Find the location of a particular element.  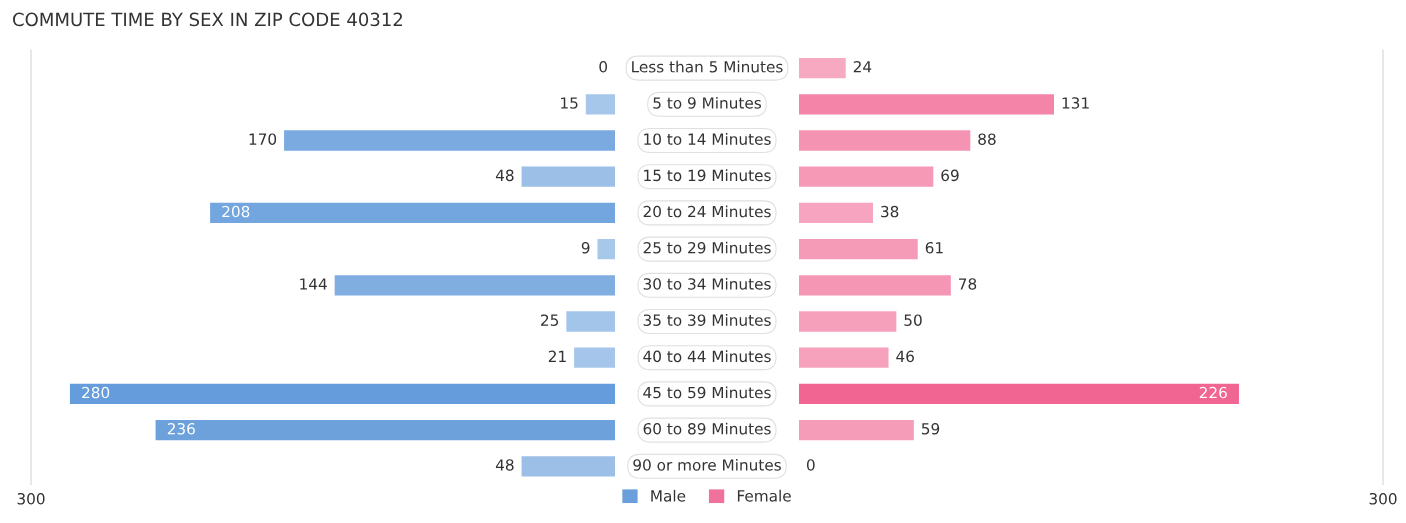

y-tick-label: 5 to 9 Minutes is located at coordinates (707, 102).